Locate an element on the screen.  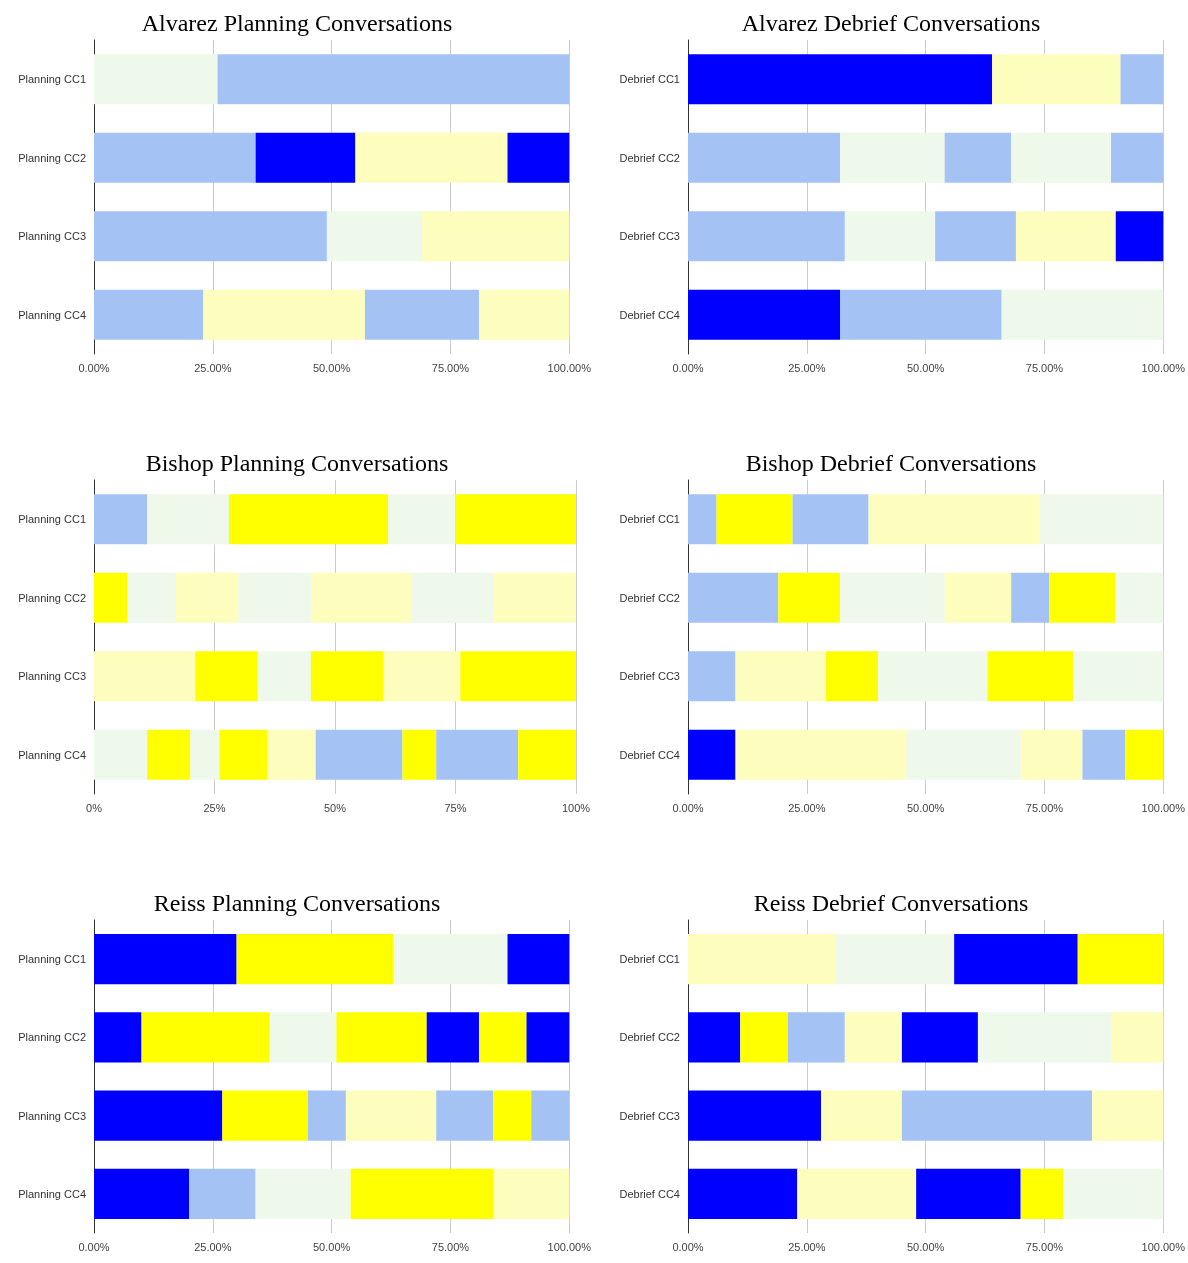
chart-title: Bishop Planning Conversations is located at coordinates (297, 463).